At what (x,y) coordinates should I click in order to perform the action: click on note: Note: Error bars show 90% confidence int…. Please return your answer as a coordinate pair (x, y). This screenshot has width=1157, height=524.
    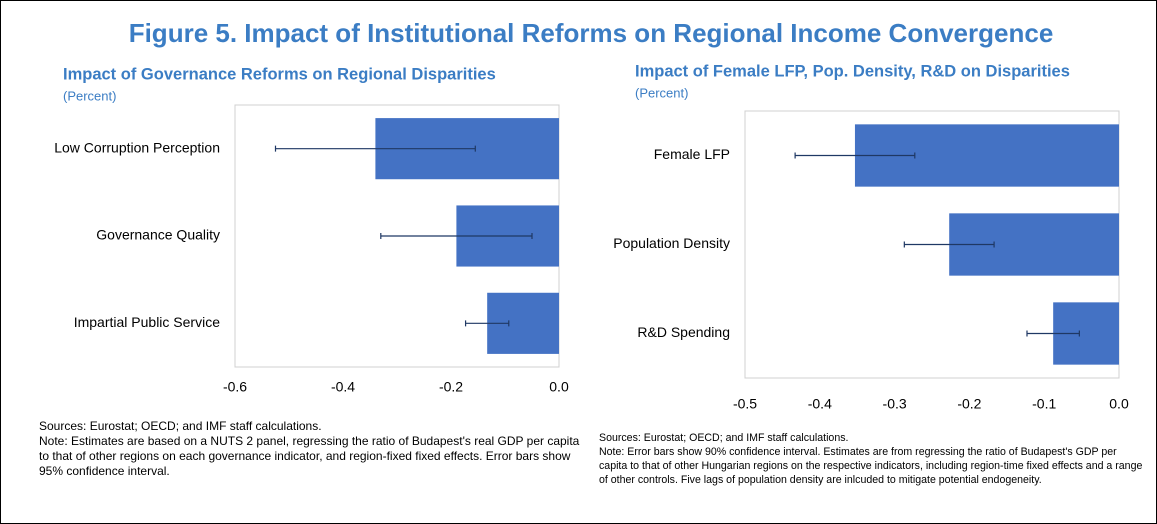
    Looking at the image, I should click on (871, 466).